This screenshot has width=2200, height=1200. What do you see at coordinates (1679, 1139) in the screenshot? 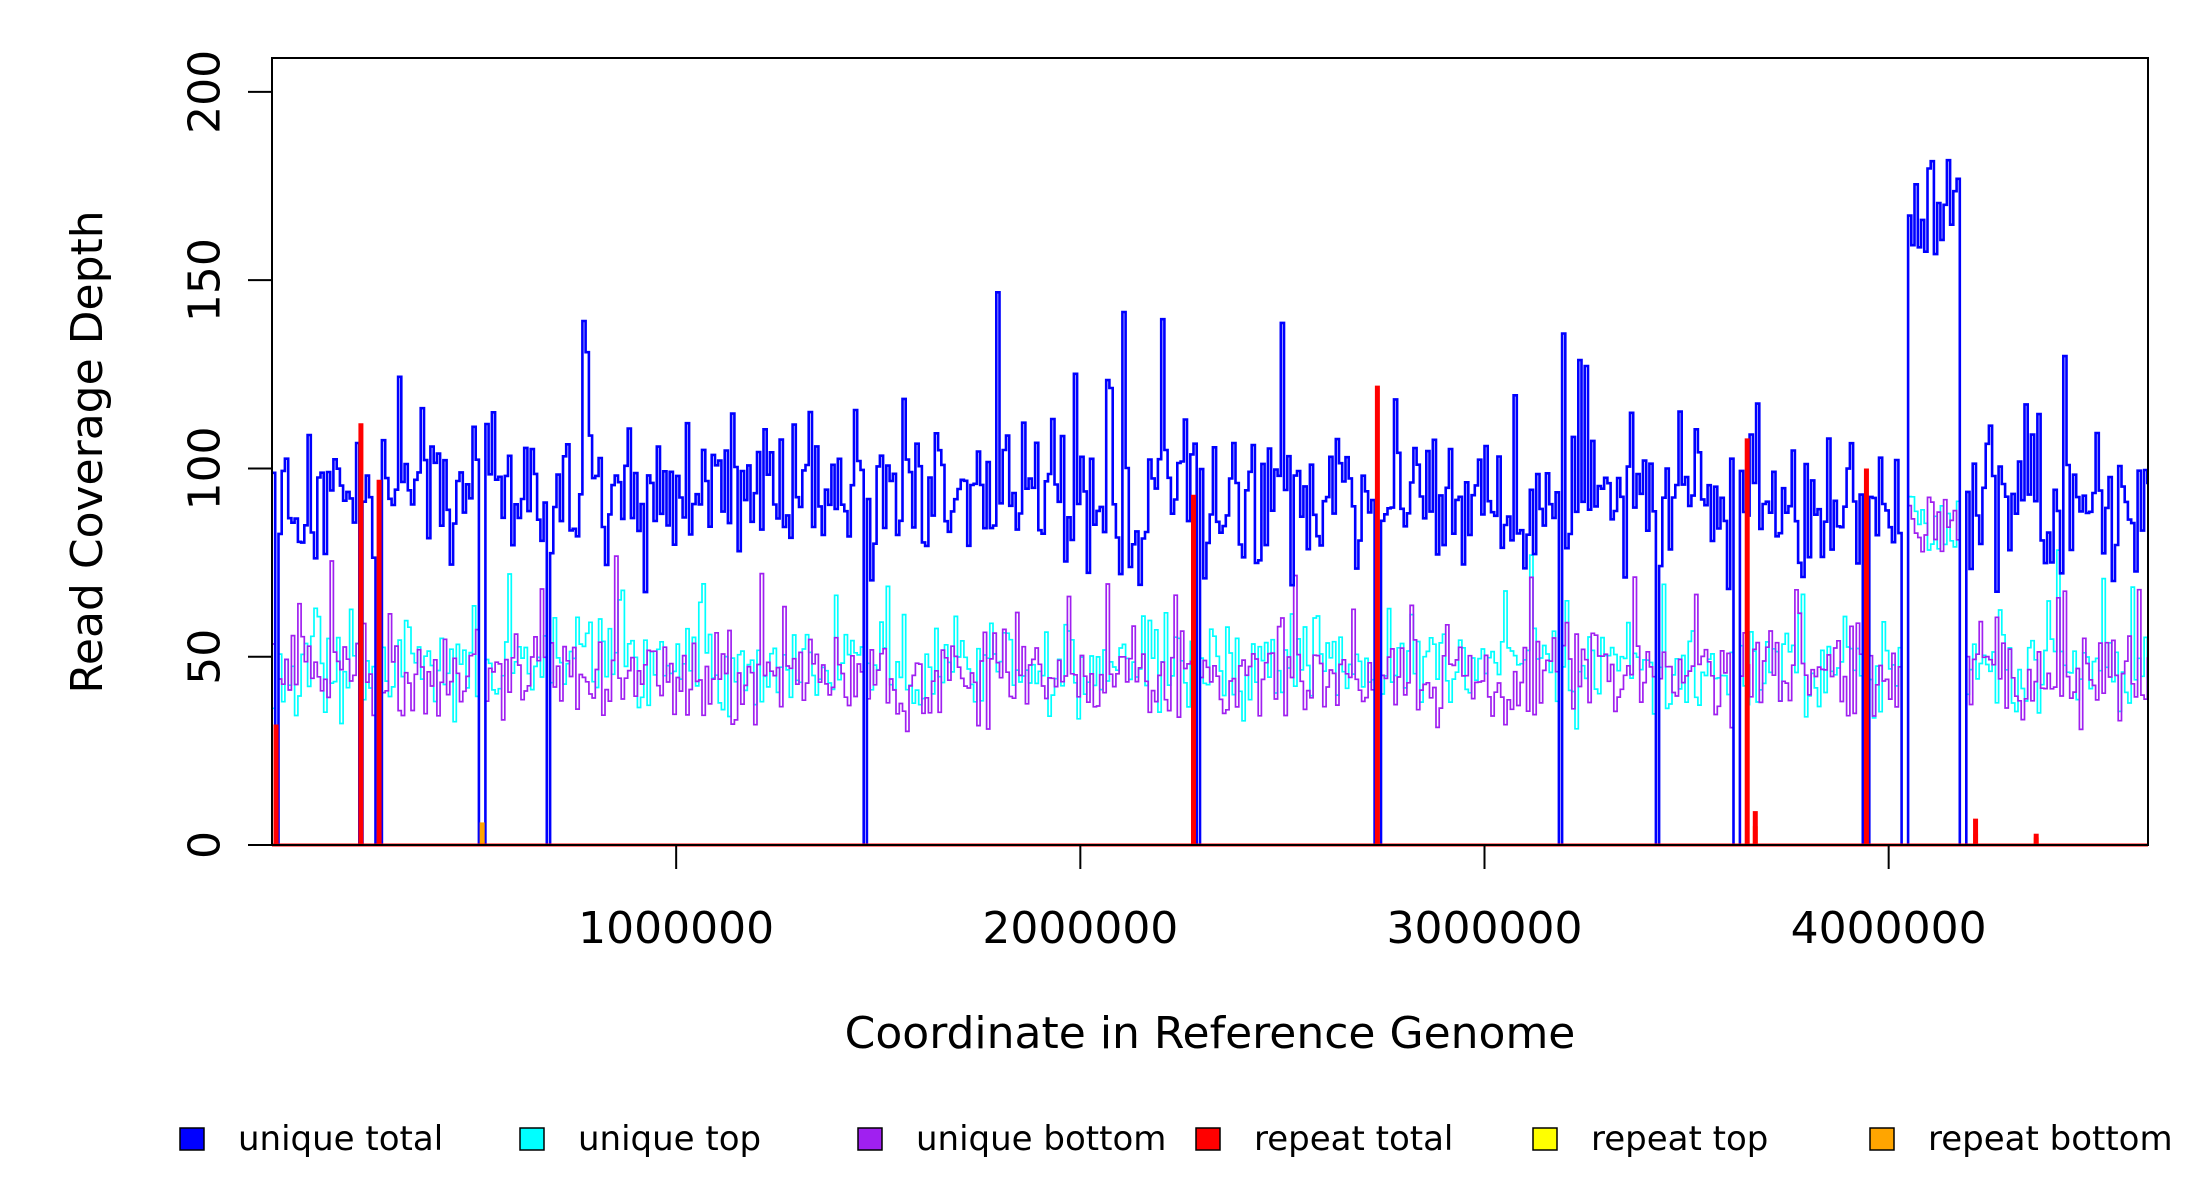
I see `repeat-top-legend-label: repeat top` at bounding box center [1679, 1139].